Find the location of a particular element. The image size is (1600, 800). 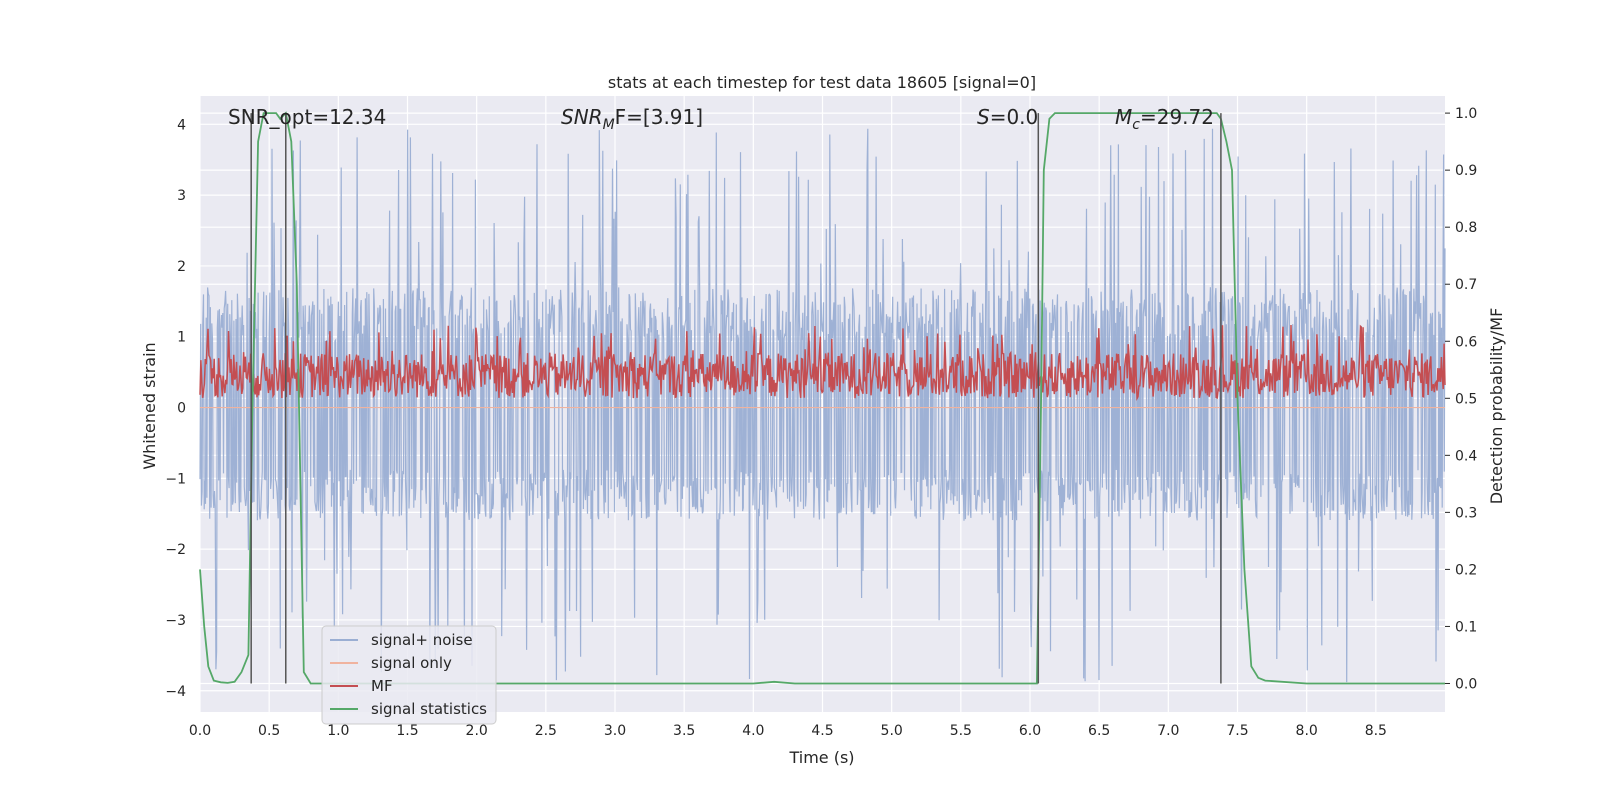

x-tick-label: 3.5 is located at coordinates (684, 731).